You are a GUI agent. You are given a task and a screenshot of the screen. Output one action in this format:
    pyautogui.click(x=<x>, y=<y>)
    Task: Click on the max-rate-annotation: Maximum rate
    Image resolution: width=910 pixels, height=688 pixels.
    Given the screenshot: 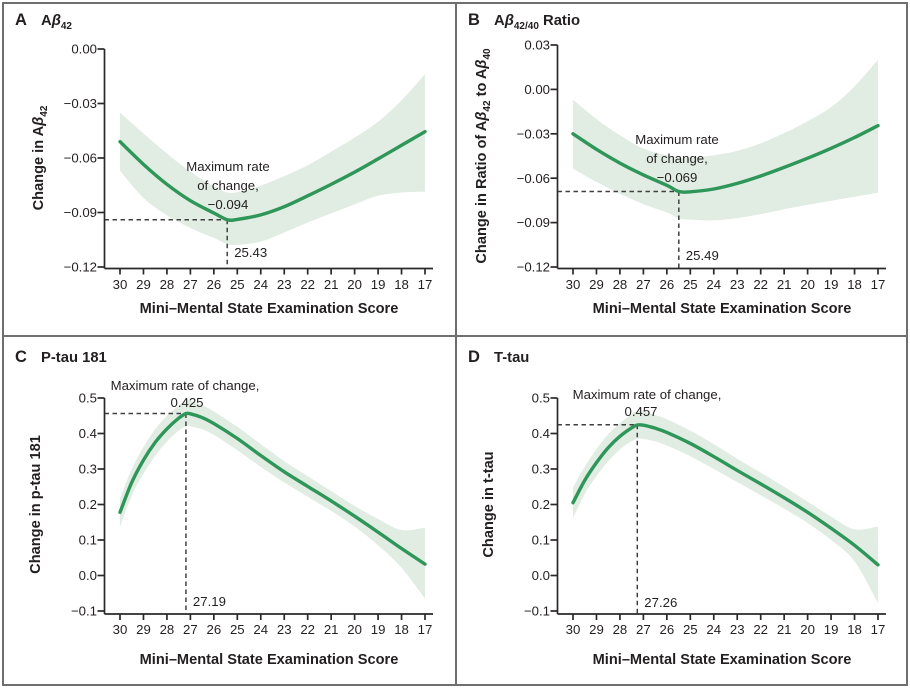 What is the action you would take?
    pyautogui.click(x=677, y=139)
    